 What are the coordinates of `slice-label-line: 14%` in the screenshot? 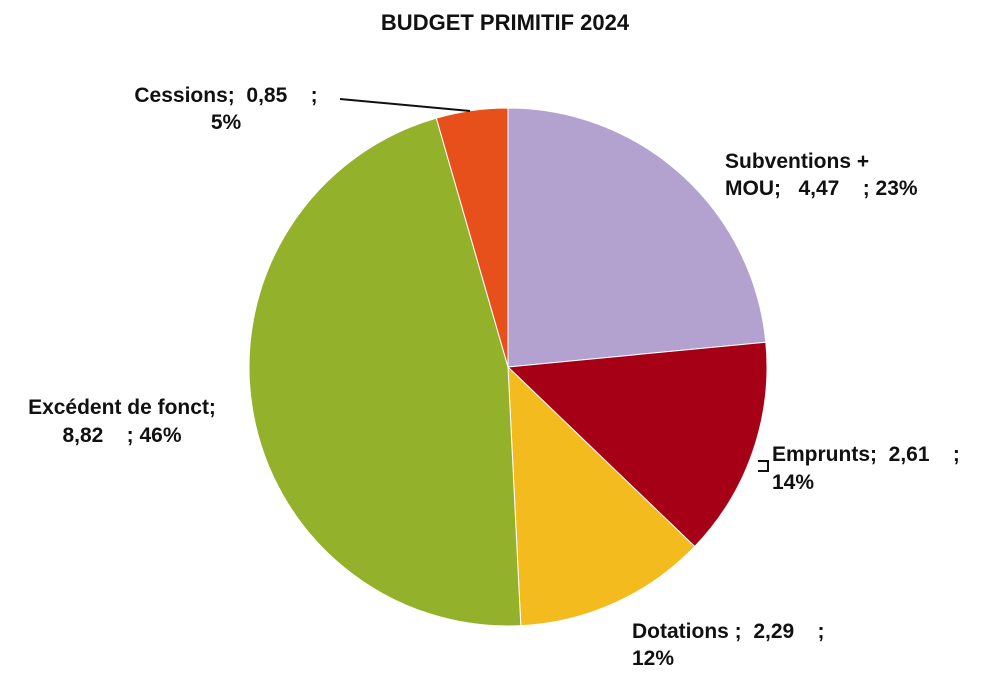 It's located at (793, 482).